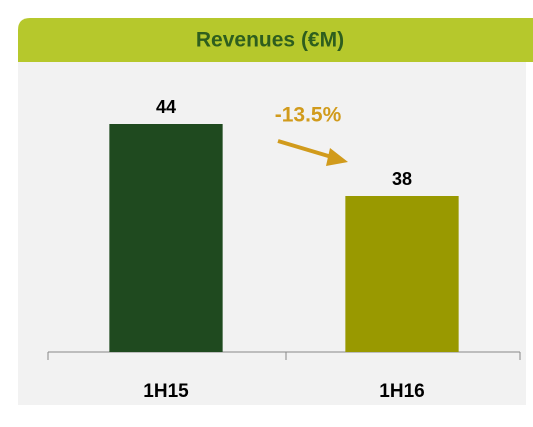 Image resolution: width=533 pixels, height=427 pixels. What do you see at coordinates (166, 107) in the screenshot?
I see `data-label: 44` at bounding box center [166, 107].